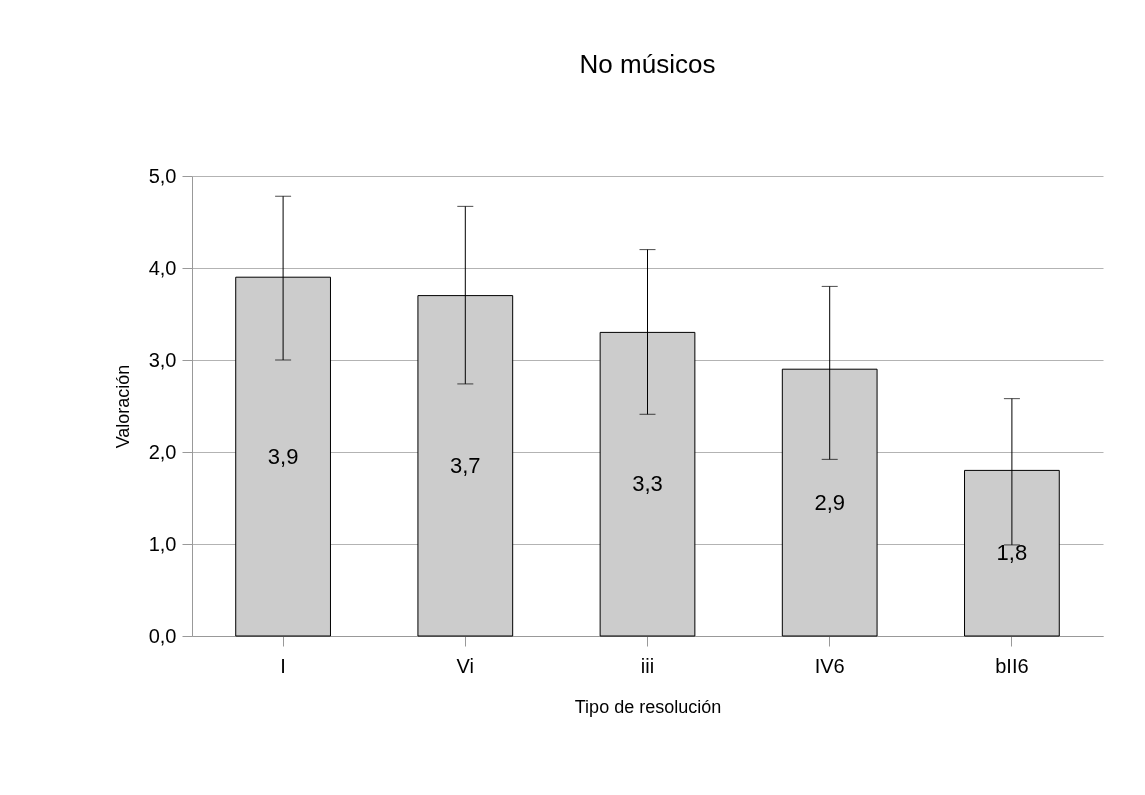  What do you see at coordinates (829, 502) in the screenshot?
I see `data-label: 2,9` at bounding box center [829, 502].